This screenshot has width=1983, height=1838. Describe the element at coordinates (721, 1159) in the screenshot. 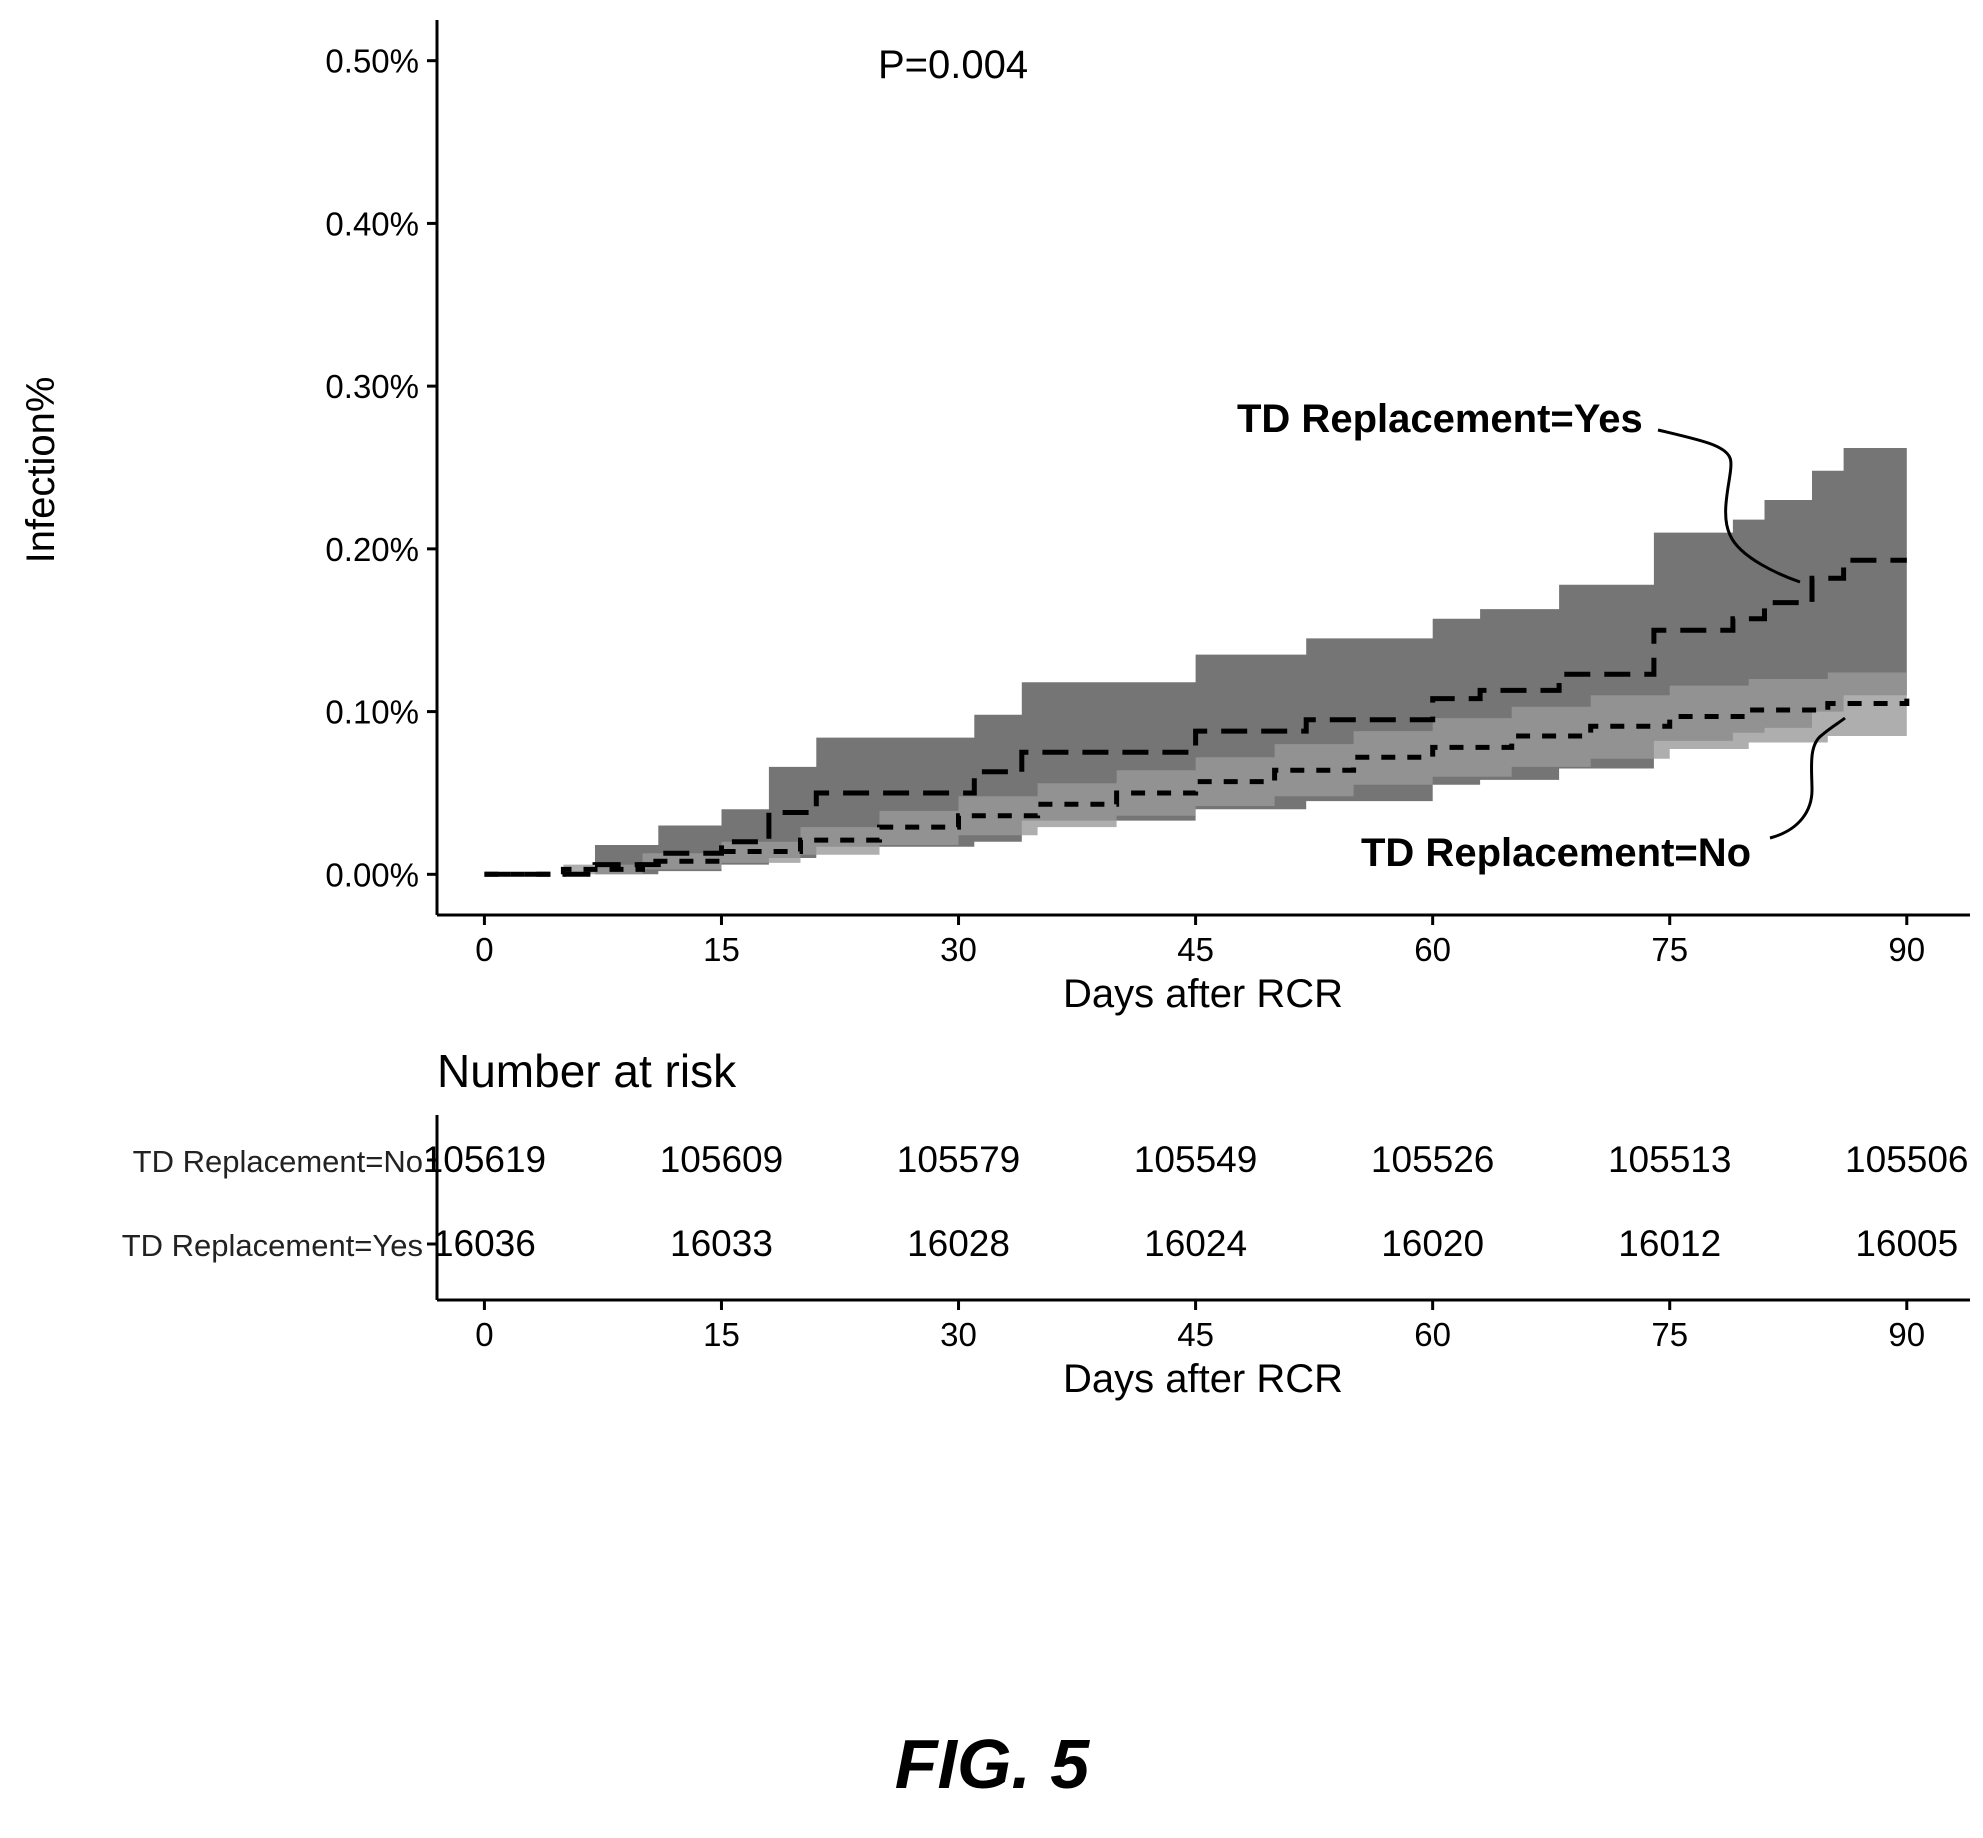

I see `risk-cell: 105609` at that location.